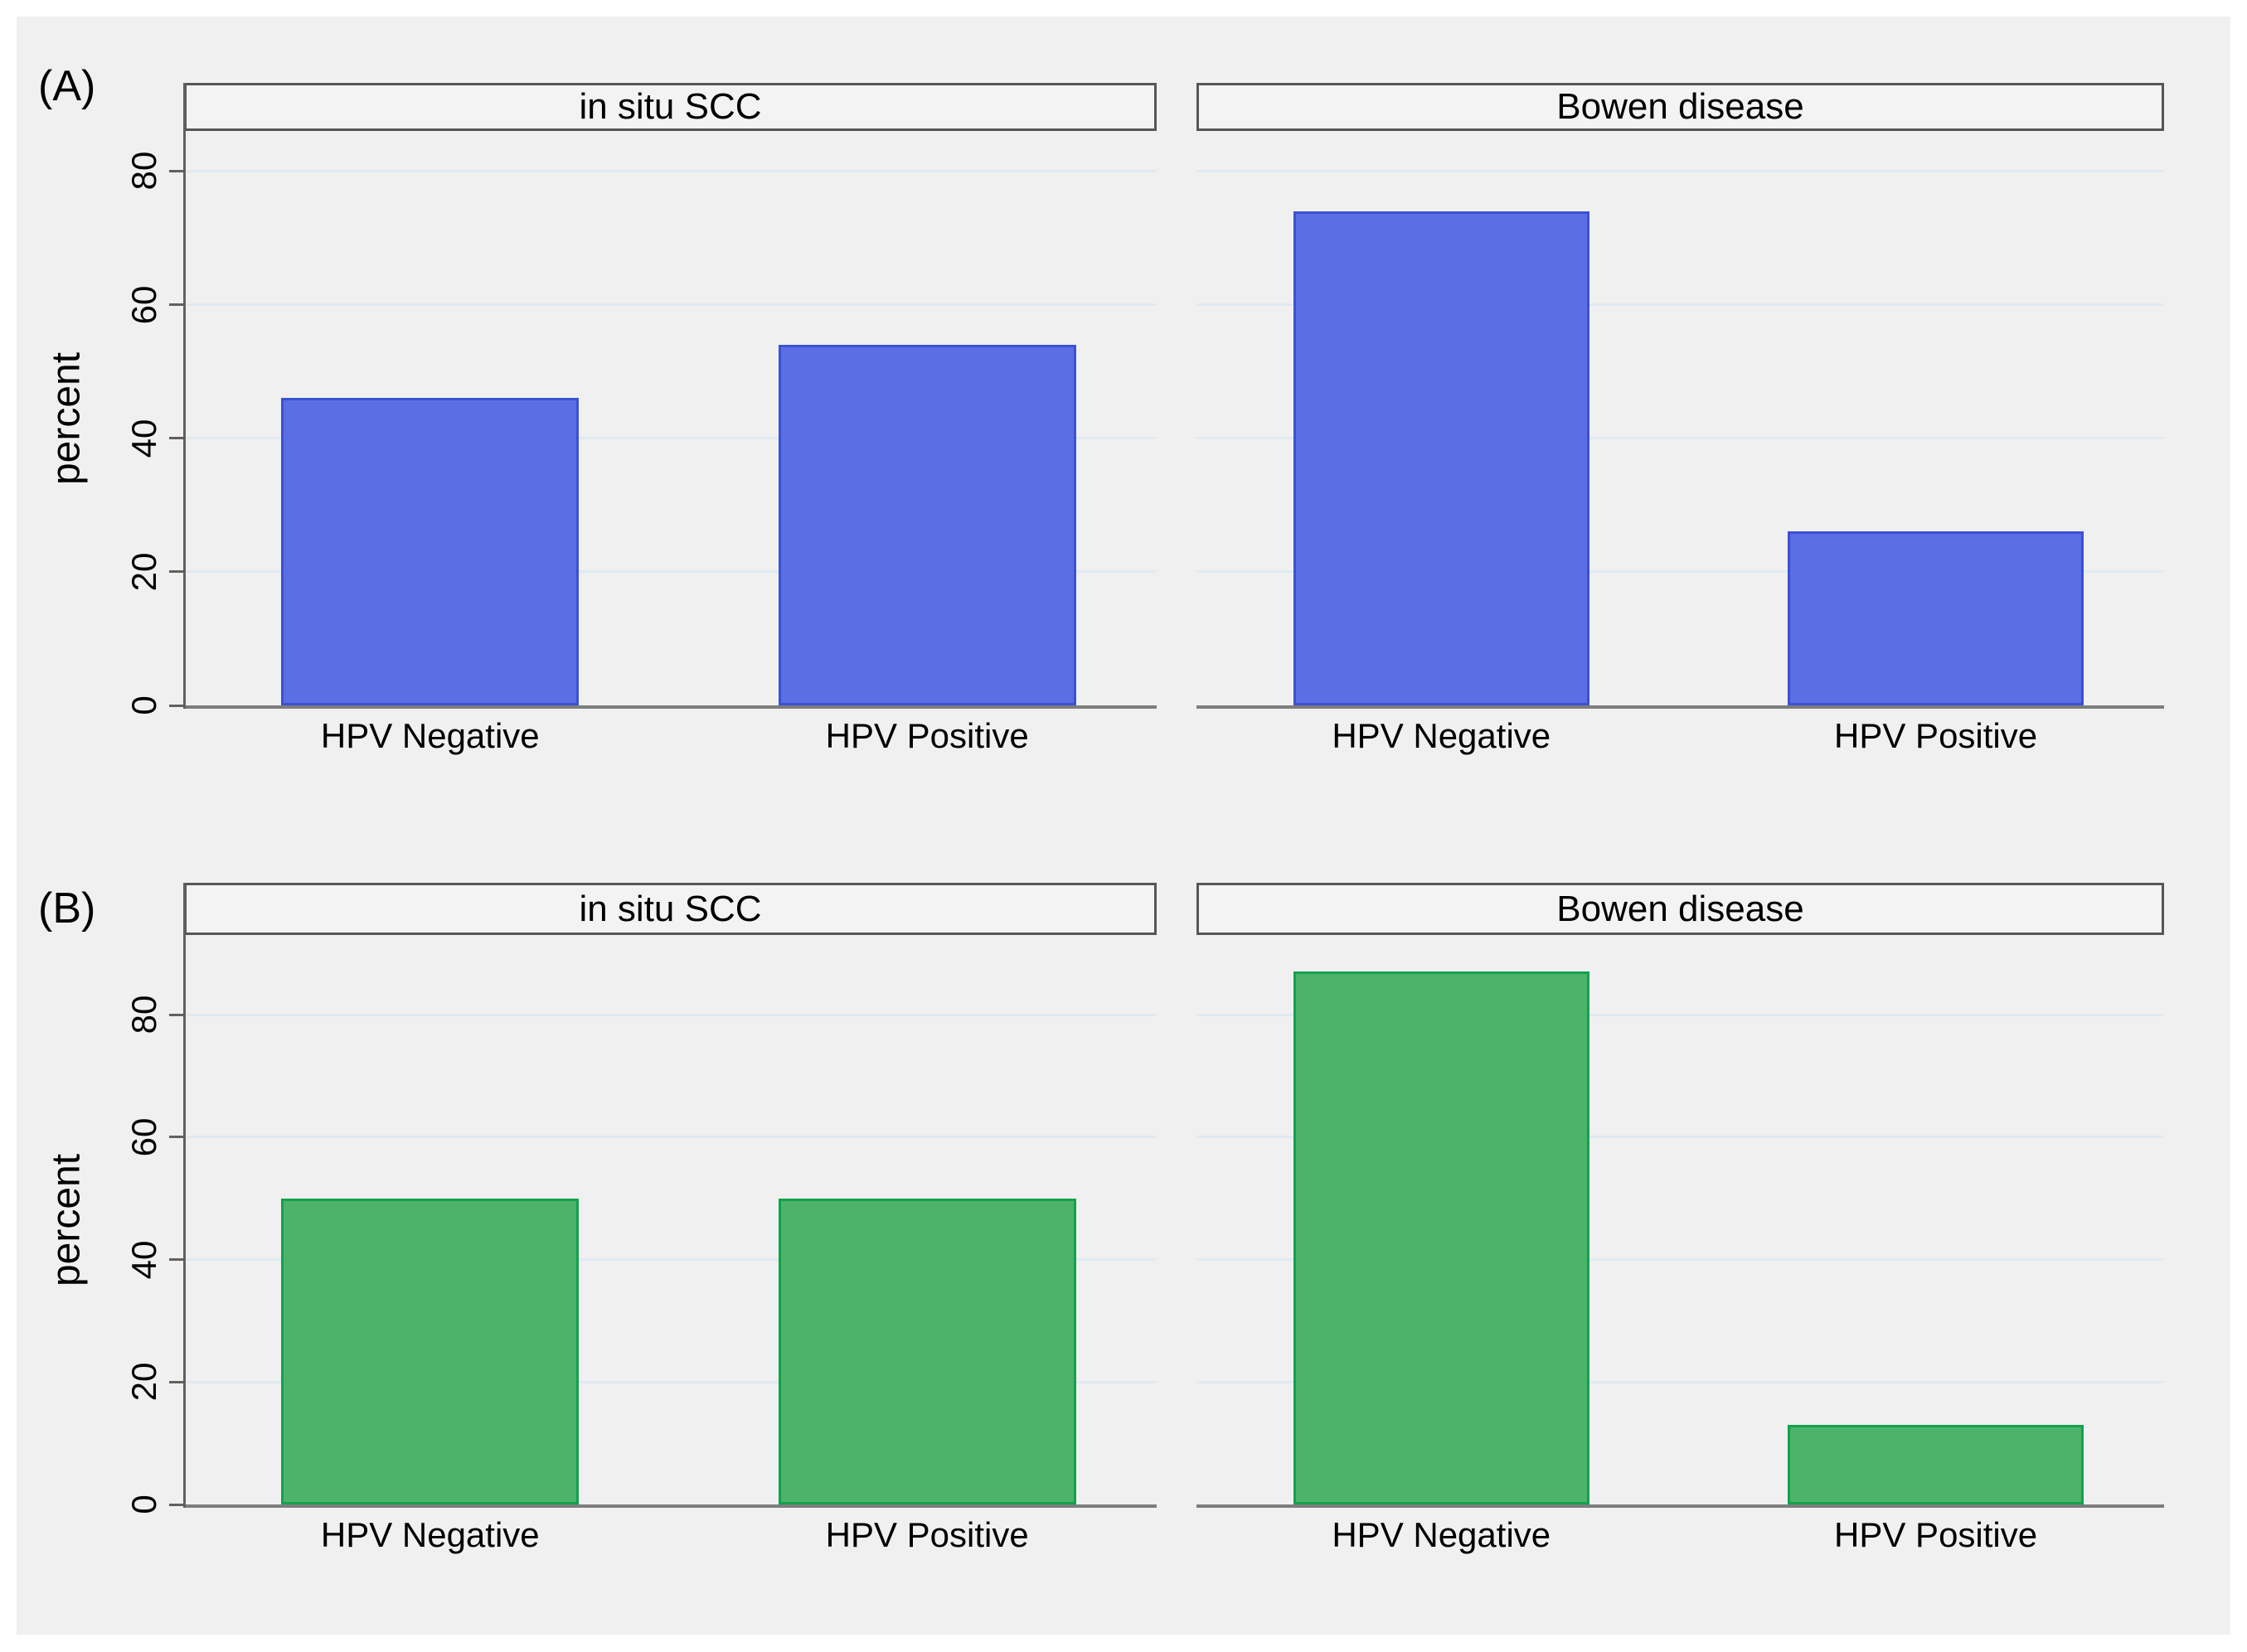 The height and width of the screenshot is (1652, 2247). I want to click on panel-row-label-a: (A), so click(67, 86).